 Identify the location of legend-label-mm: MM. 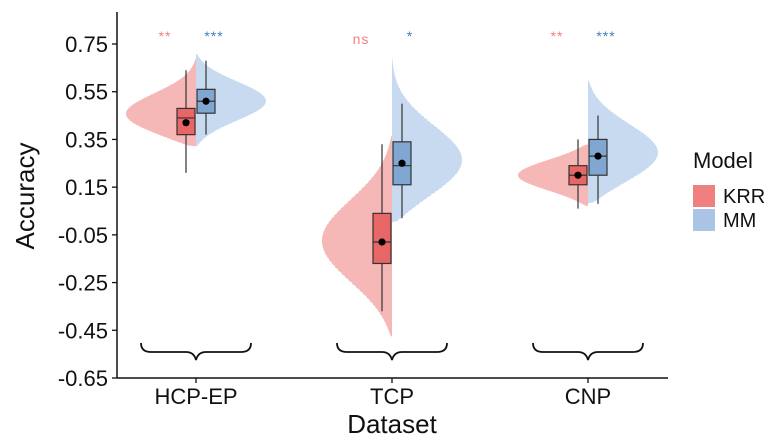
(739, 221).